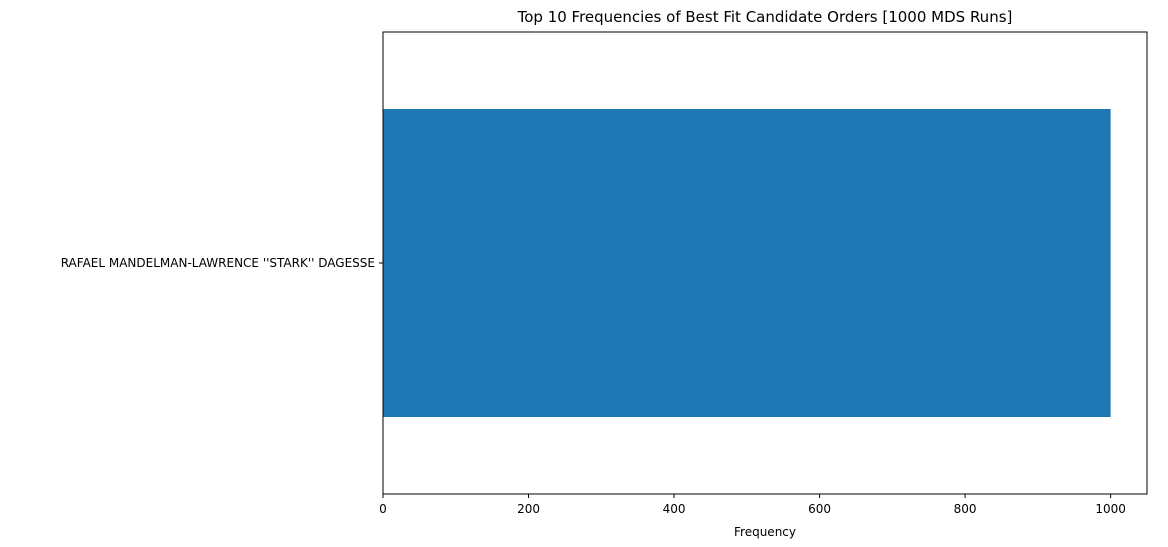  I want to click on x-tick-label: 800, so click(965, 509).